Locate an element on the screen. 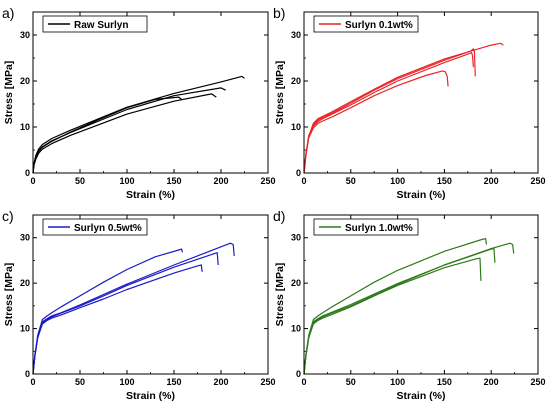  panel-label: c) is located at coordinates (8, 216).